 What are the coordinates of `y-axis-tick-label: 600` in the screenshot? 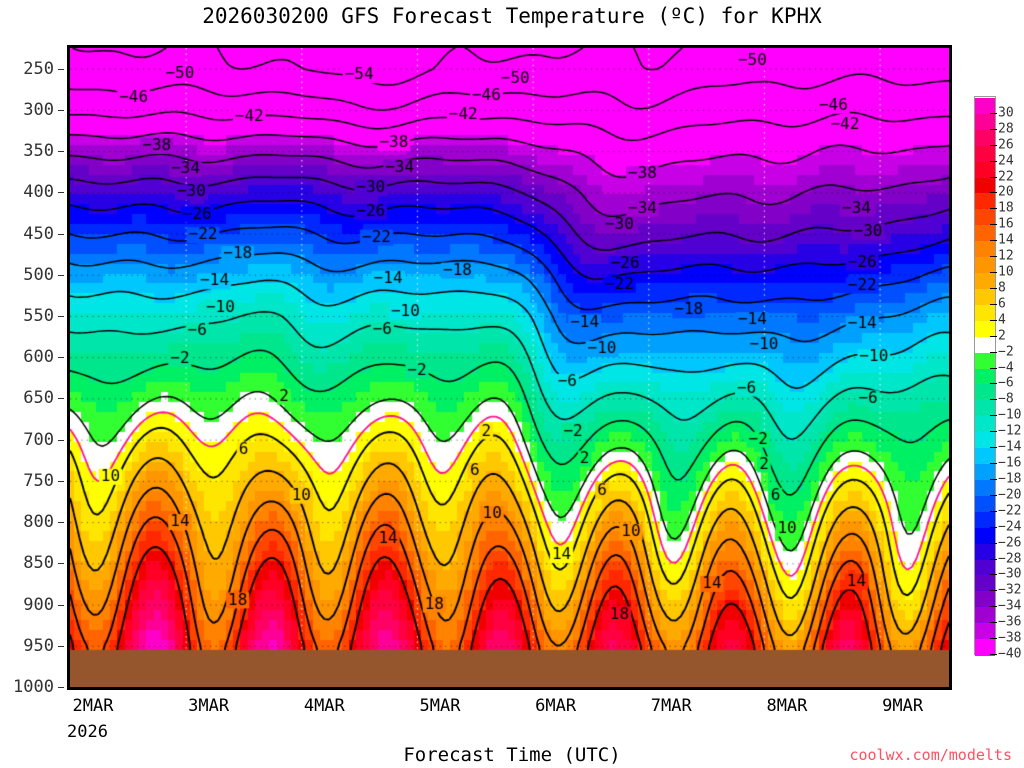 It's located at (38, 357).